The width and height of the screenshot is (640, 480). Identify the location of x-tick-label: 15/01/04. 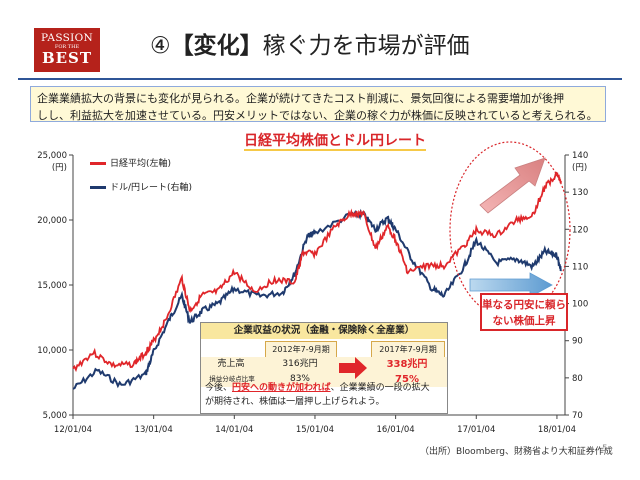
(315, 430).